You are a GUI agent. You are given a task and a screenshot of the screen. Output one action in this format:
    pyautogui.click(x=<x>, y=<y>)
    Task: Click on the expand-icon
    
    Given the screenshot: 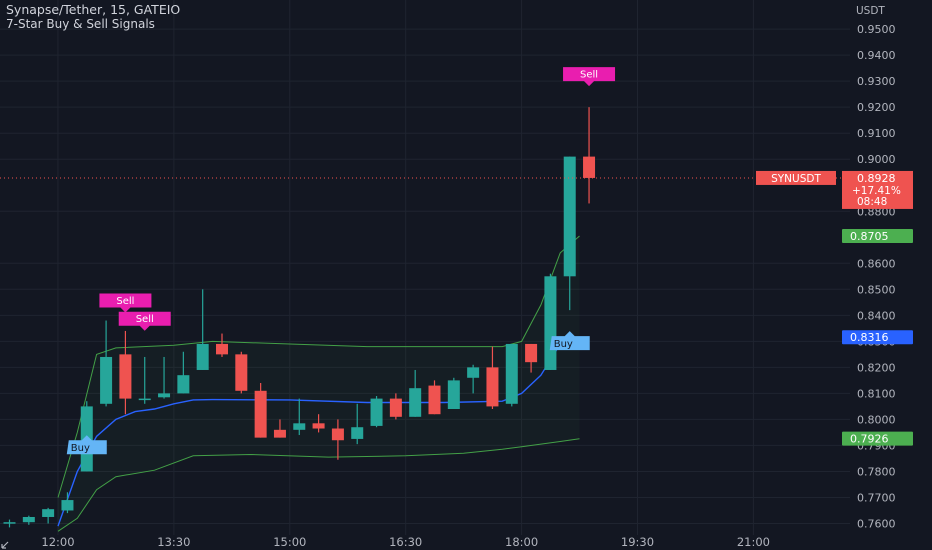 What is the action you would take?
    pyautogui.click(x=5, y=545)
    